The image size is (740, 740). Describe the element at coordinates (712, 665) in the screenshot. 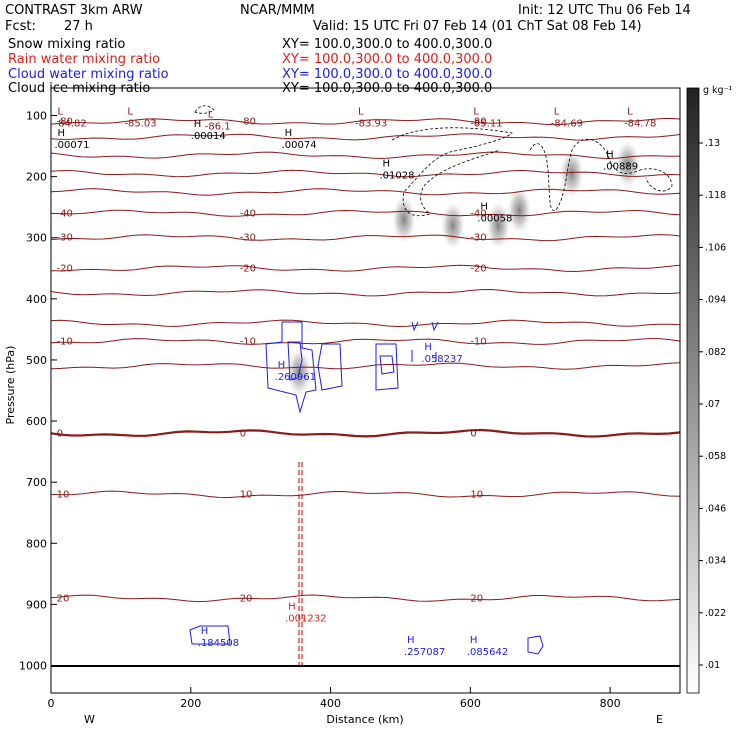

I see `colorbar-label: .01` at that location.